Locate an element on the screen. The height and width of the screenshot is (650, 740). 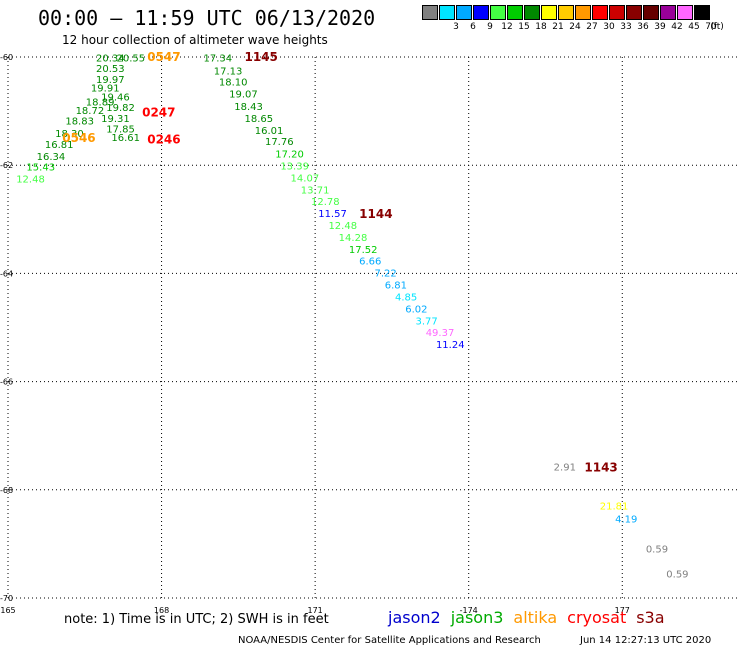
wave-height-label: 13.39 is located at coordinates (294, 167).